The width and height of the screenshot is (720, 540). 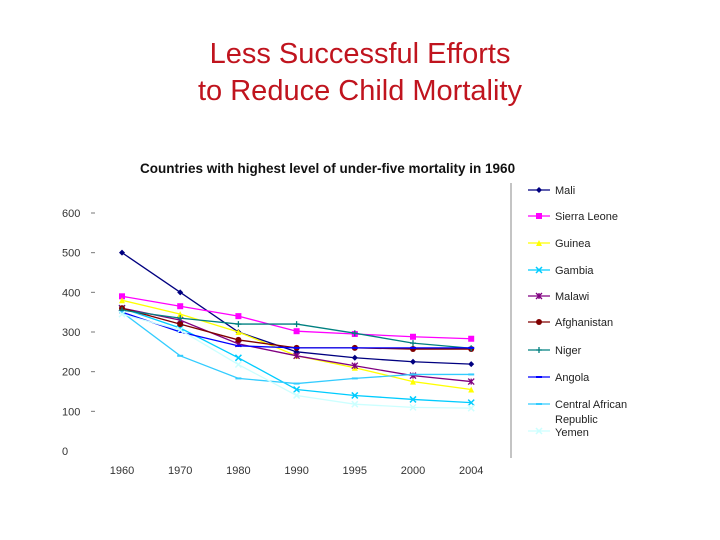 I want to click on y-tick-label: 100, so click(x=71, y=412).